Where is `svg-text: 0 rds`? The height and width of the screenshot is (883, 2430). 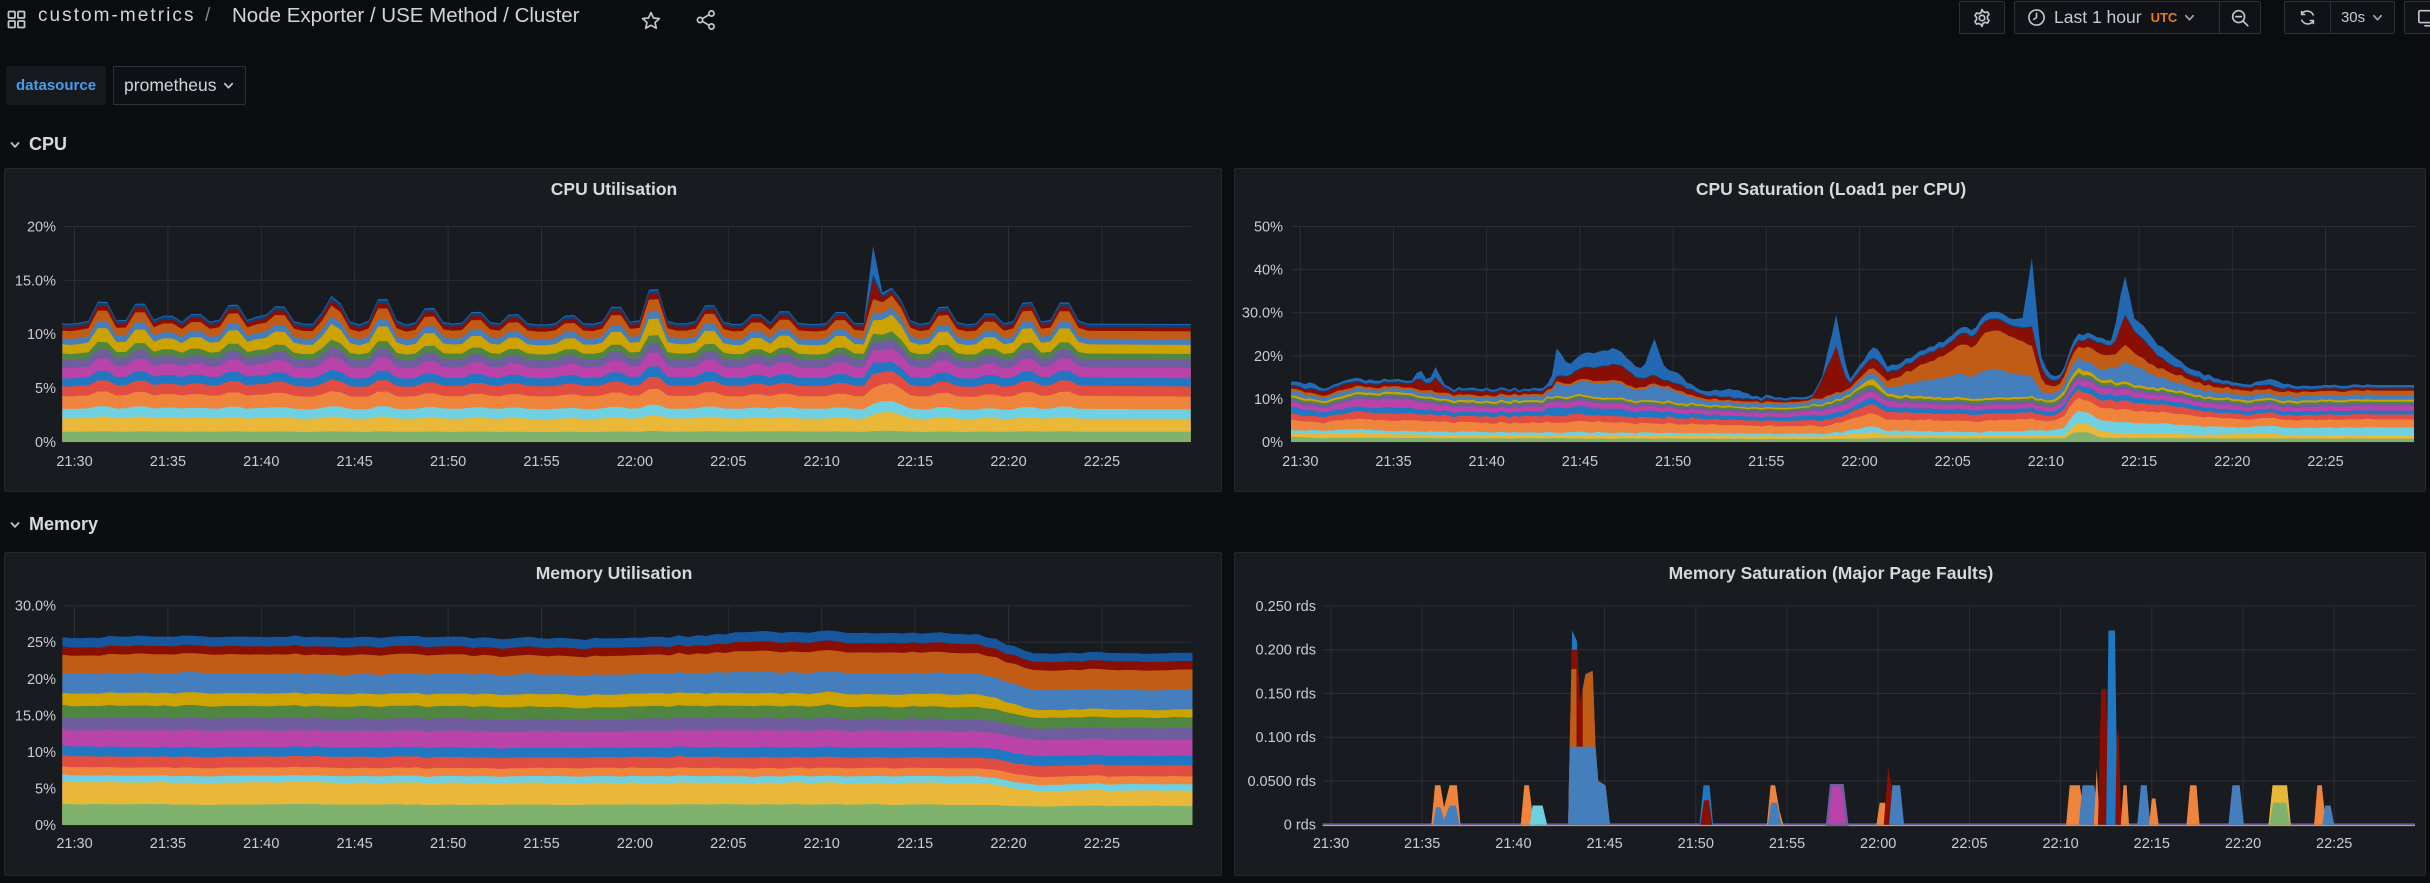
svg-text: 0 rds is located at coordinates (1300, 826).